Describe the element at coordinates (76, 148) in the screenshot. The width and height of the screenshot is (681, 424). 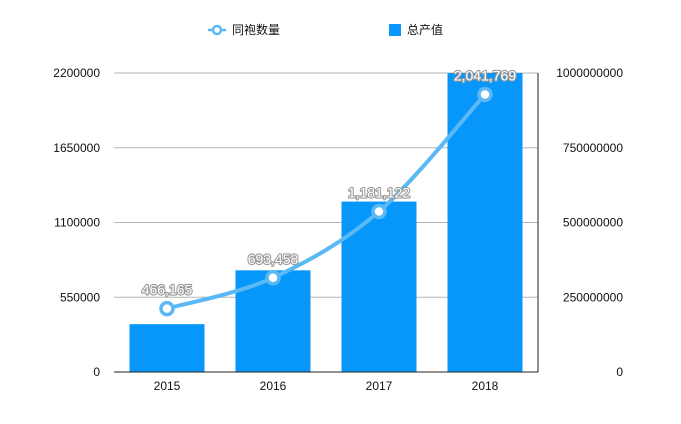
I see `left-tick-label: 1650000` at that location.